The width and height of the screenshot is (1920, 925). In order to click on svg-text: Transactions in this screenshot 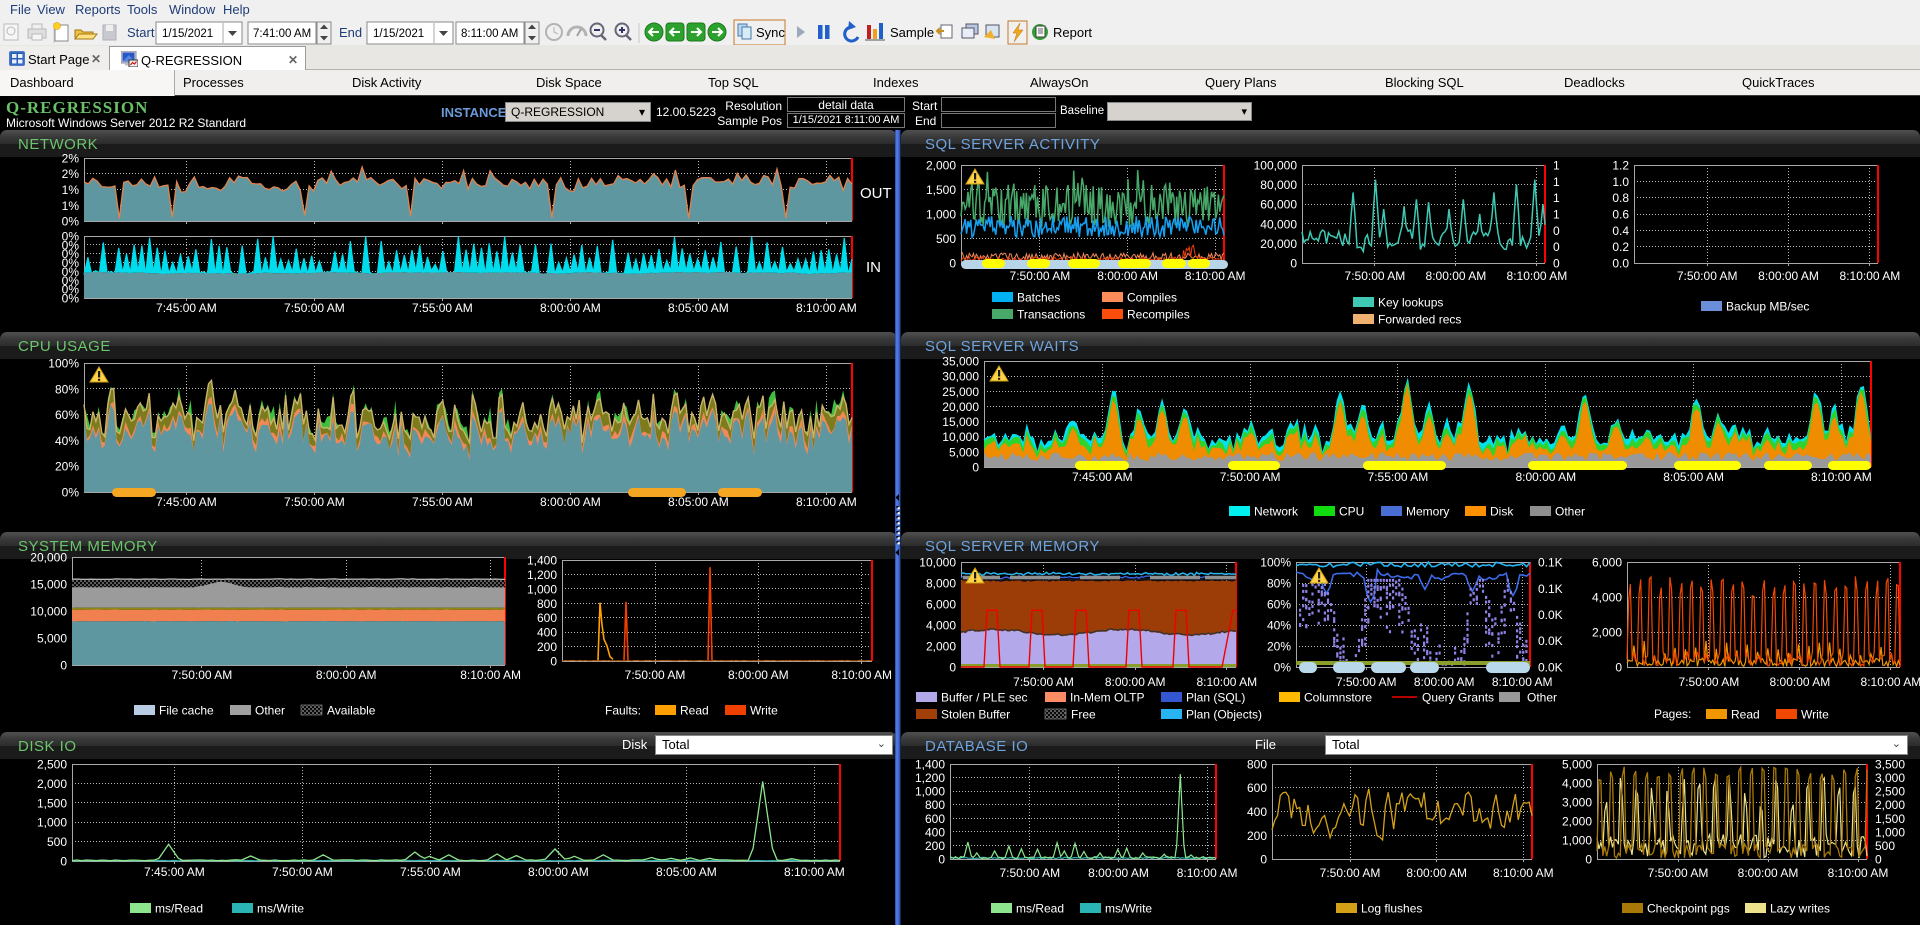, I will do `click(1051, 315)`.